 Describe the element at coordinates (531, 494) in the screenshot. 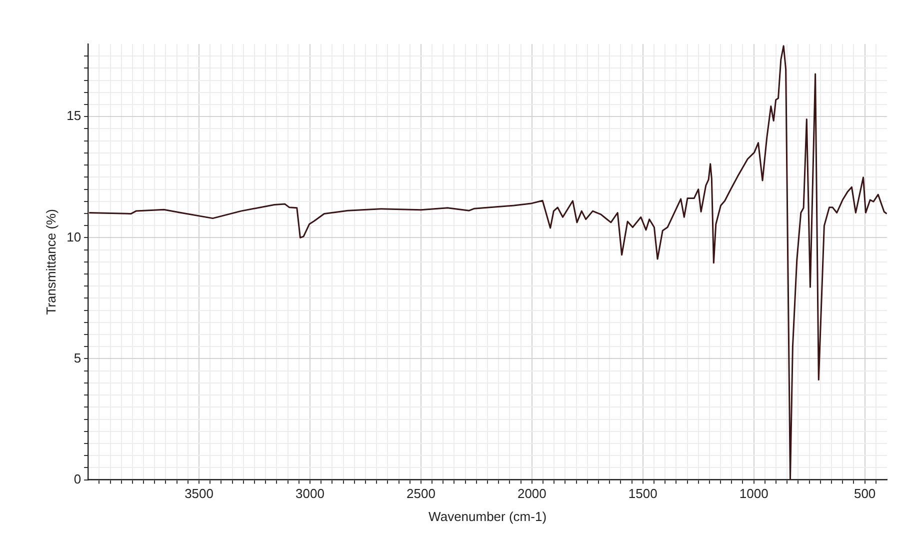

I see `x-tick-label: 2000` at that location.